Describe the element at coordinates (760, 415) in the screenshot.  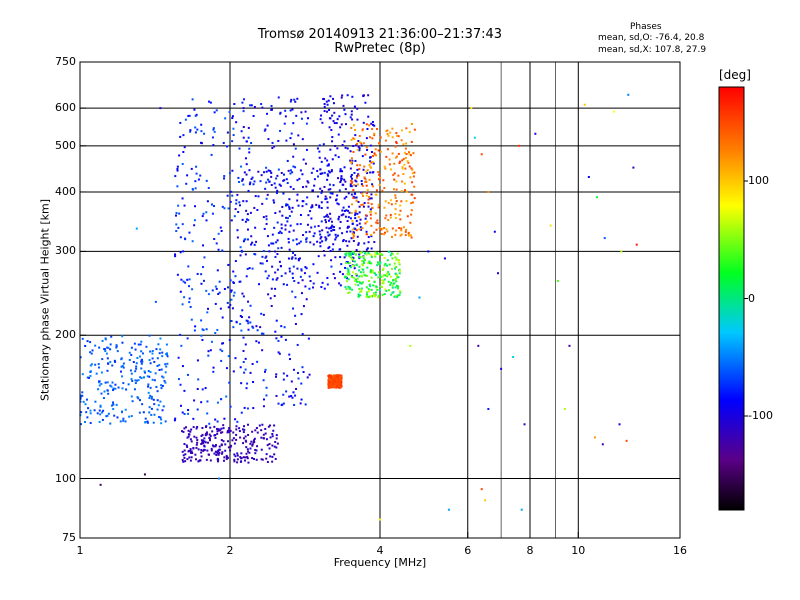
I see `colorbar-tick-label: -100` at that location.